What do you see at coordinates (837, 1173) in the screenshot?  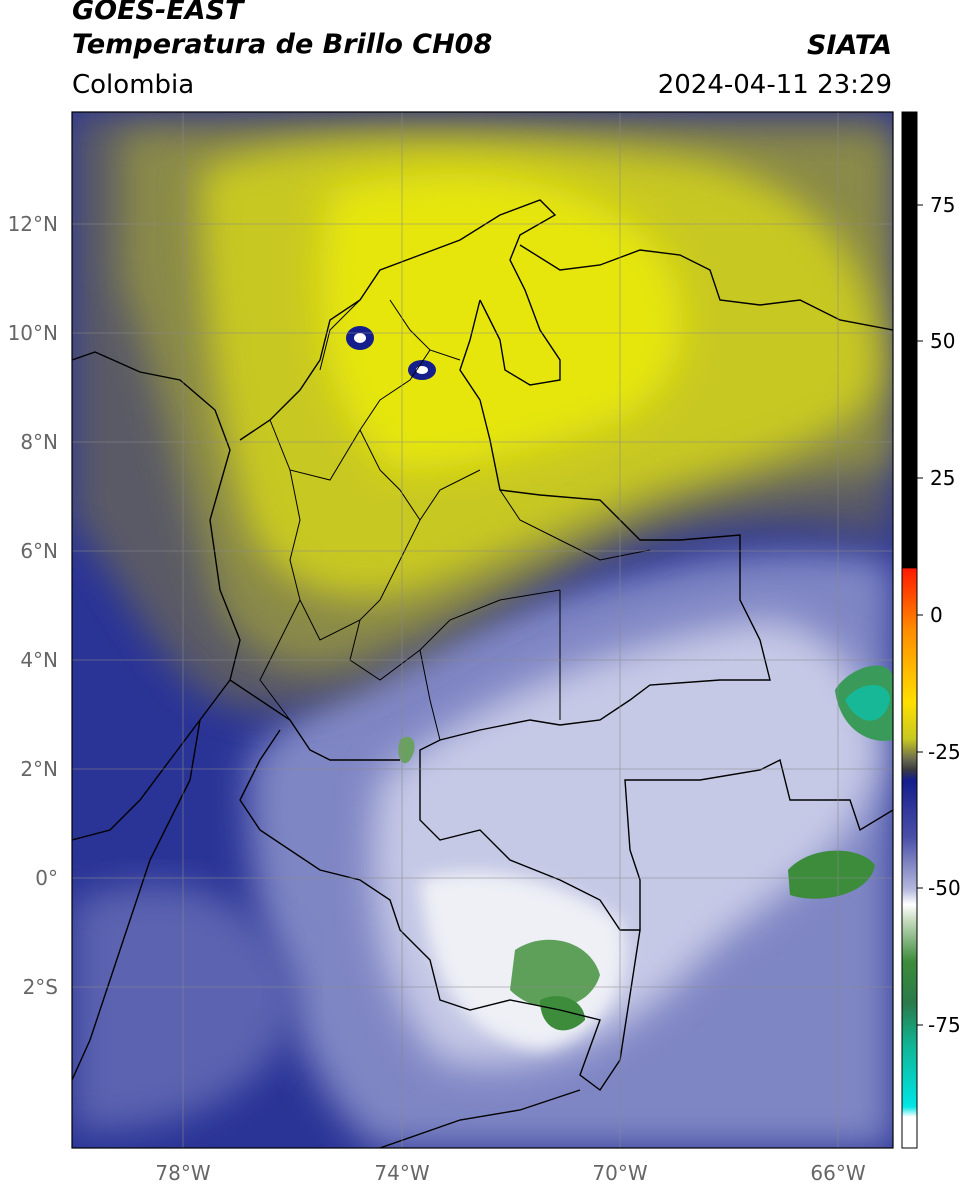 I see `lon-label: 66°W` at bounding box center [837, 1173].